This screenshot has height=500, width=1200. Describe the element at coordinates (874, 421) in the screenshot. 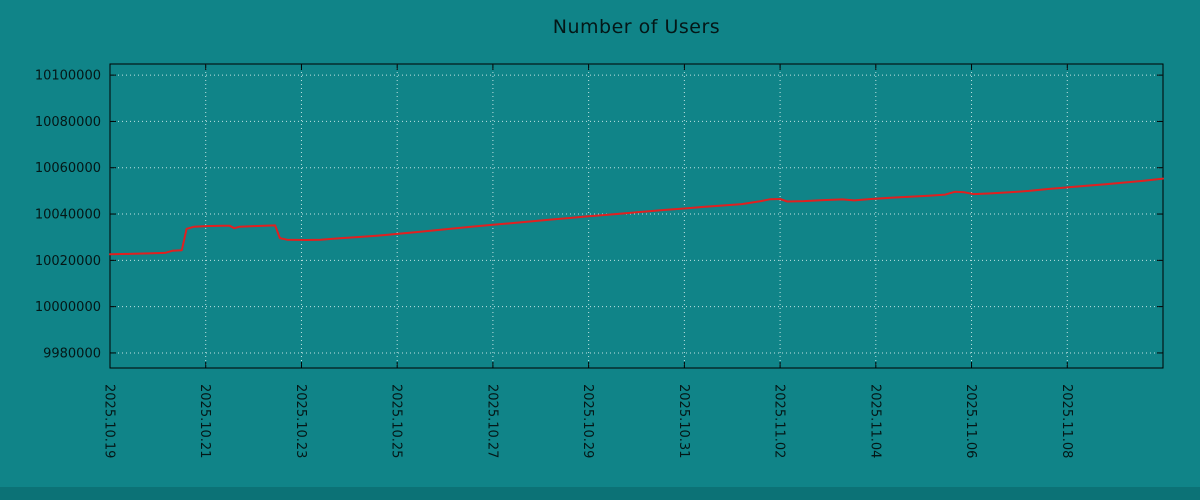

I see `x-tick-label: 2025.11.04` at that location.